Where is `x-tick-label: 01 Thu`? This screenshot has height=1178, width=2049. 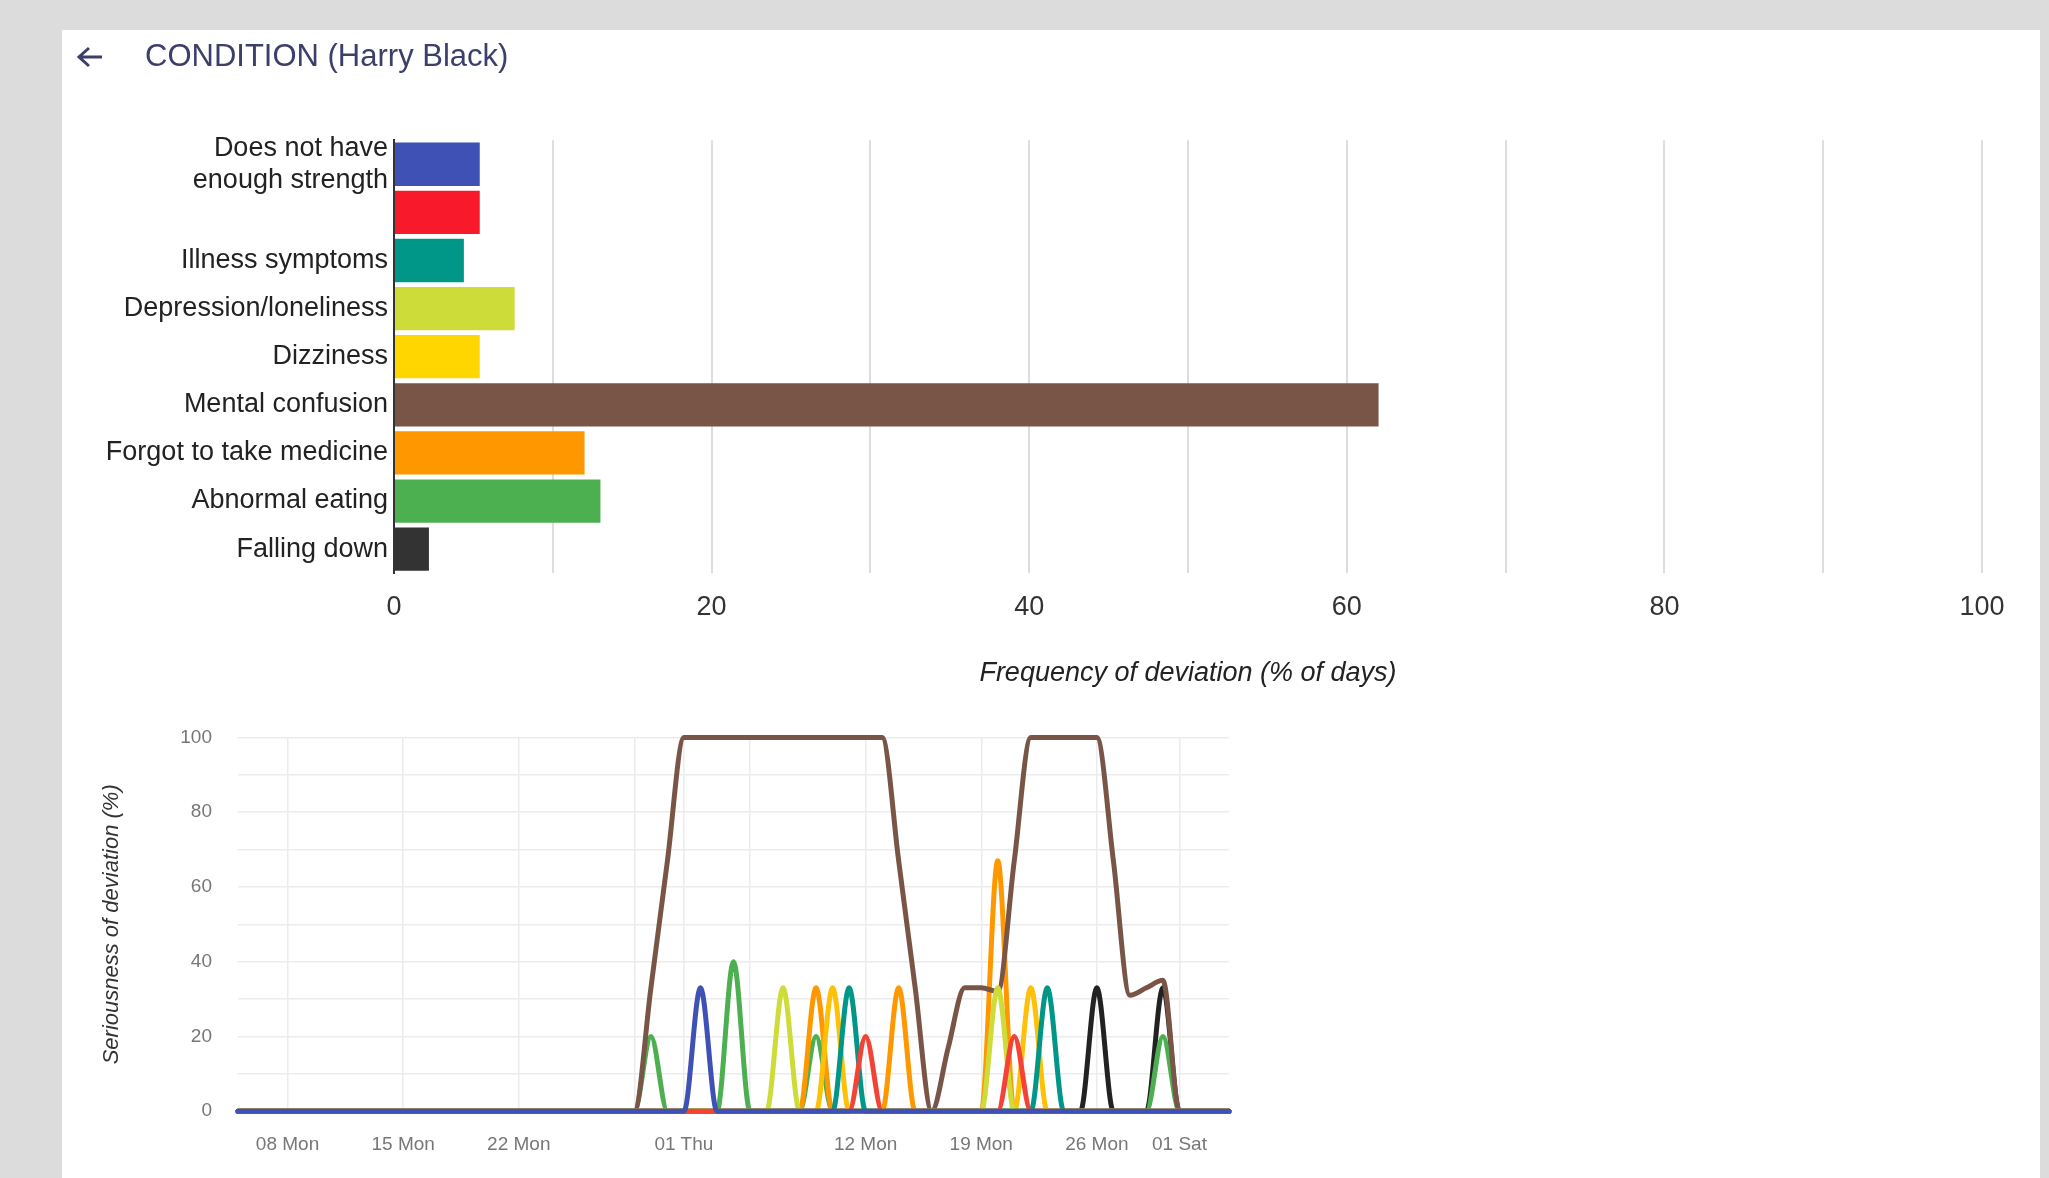 x-tick-label: 01 Thu is located at coordinates (684, 1143).